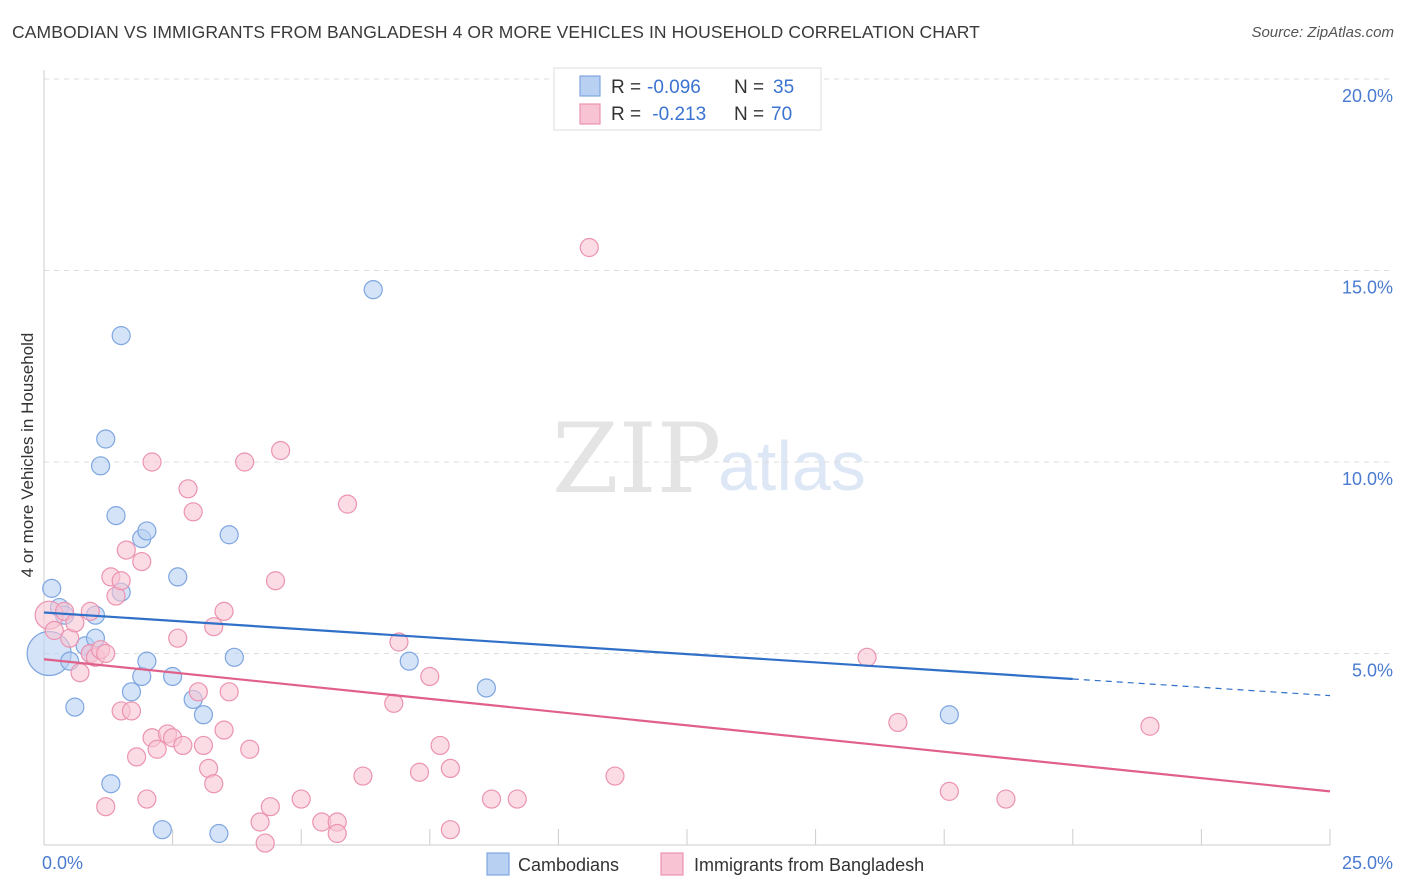 The image size is (1406, 892). What do you see at coordinates (626, 87) in the screenshot?
I see `legend-r-label-1: R =` at bounding box center [626, 87].